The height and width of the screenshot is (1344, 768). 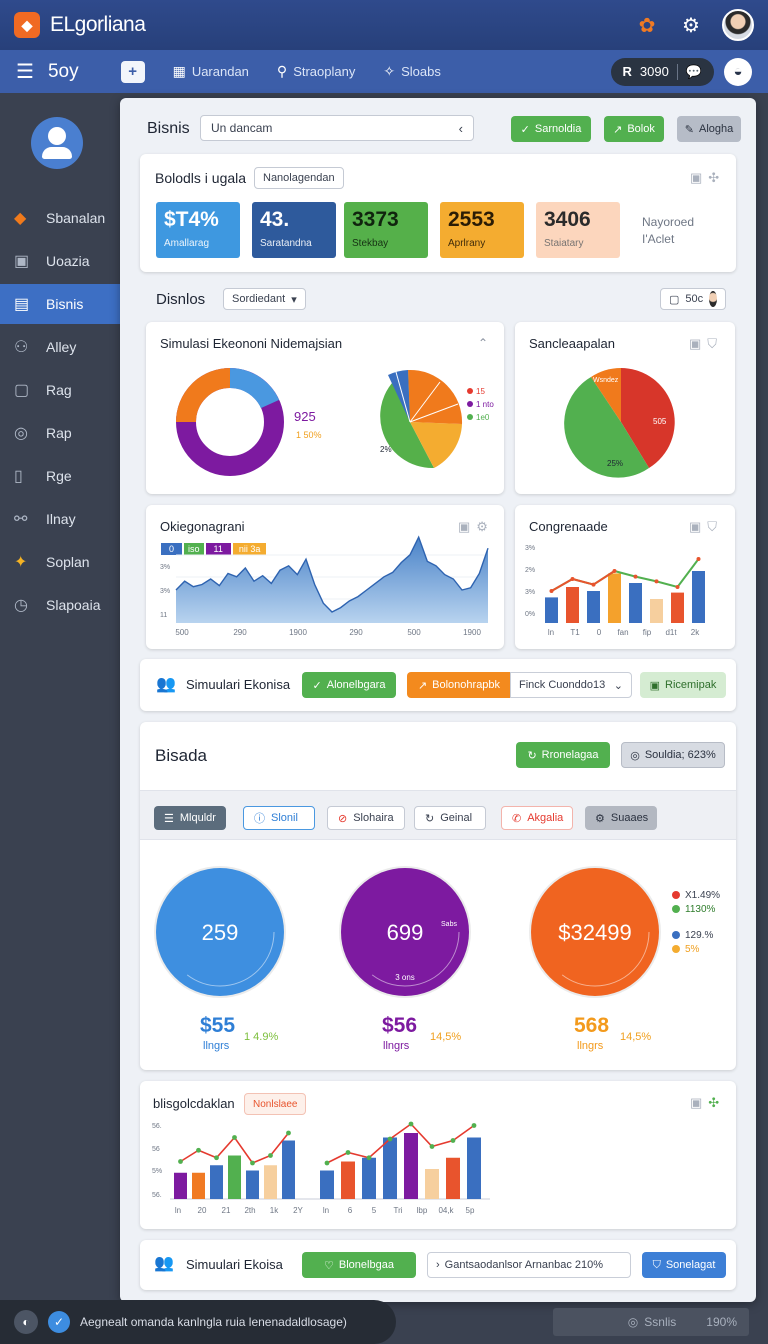 I want to click on sonelagat-button: ⛉ Sonelagat, so click(x=684, y=1265).